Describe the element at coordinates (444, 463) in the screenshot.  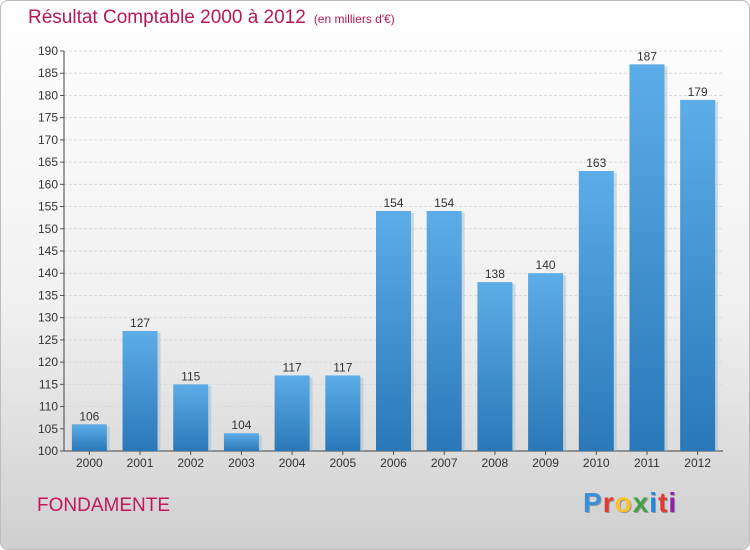
I see `x-tick-label: 2007` at that location.